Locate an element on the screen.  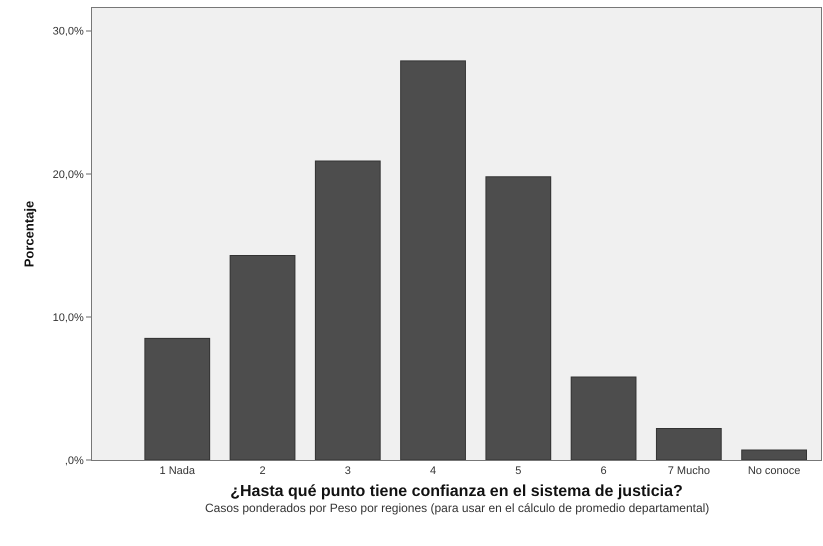
y-tick-label: 30,0% is located at coordinates (68, 32).